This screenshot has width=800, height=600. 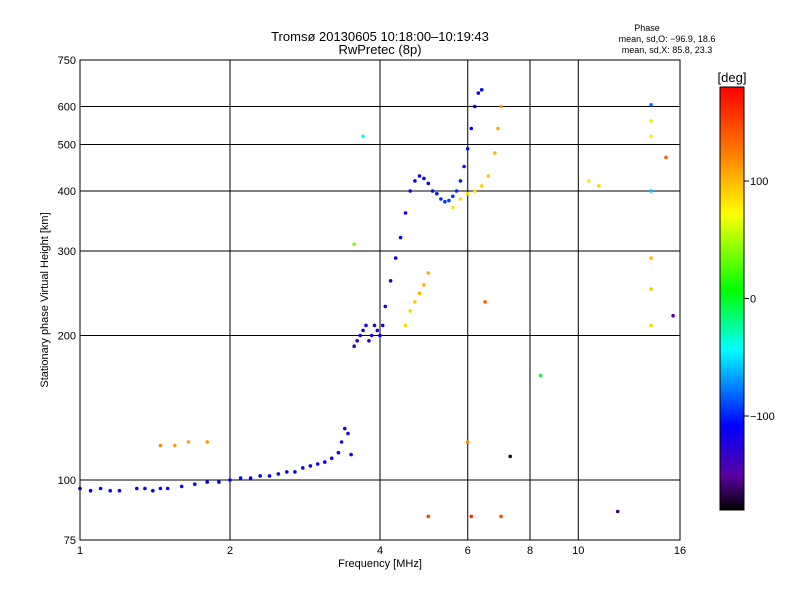 I want to click on phase-heading: Phase, so click(x=647, y=28).